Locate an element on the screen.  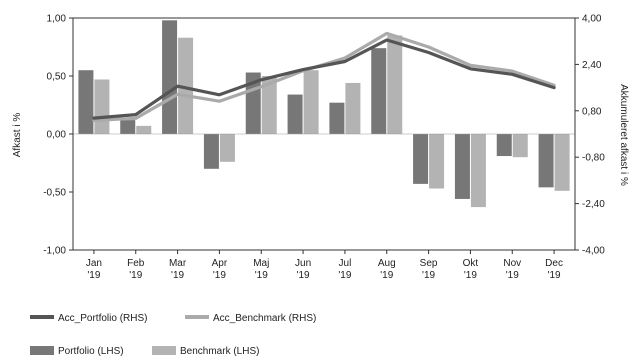
x-tick-label-month-6: Jul is located at coordinates (345, 263).